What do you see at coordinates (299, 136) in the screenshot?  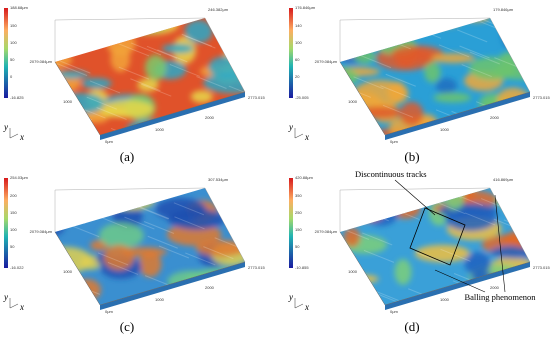 I see `triad-x` at bounding box center [299, 136].